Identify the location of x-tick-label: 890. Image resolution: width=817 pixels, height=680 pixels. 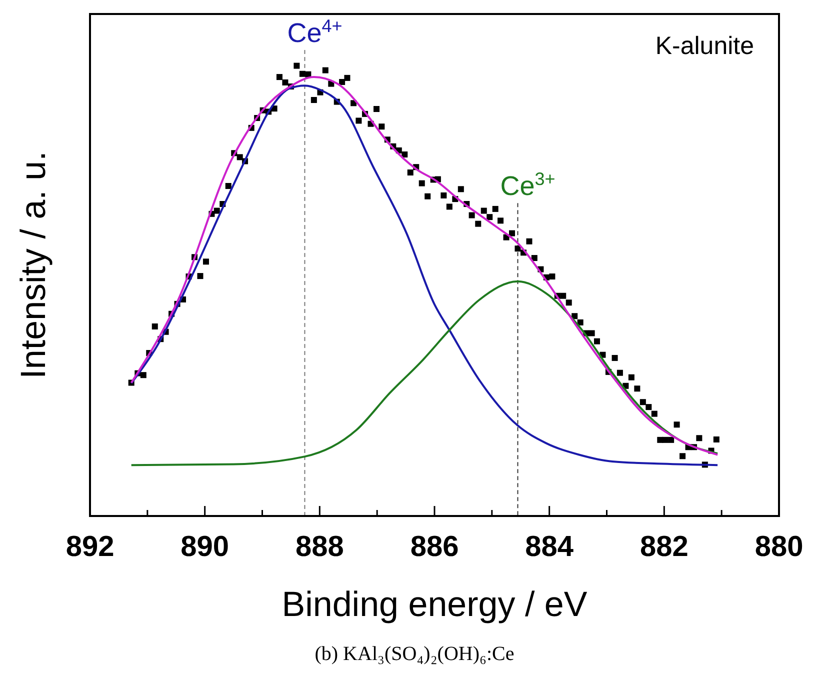
(205, 547).